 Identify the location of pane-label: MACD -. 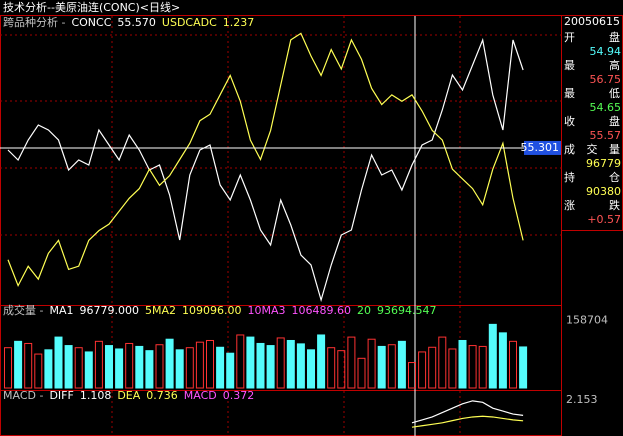
(23, 395).